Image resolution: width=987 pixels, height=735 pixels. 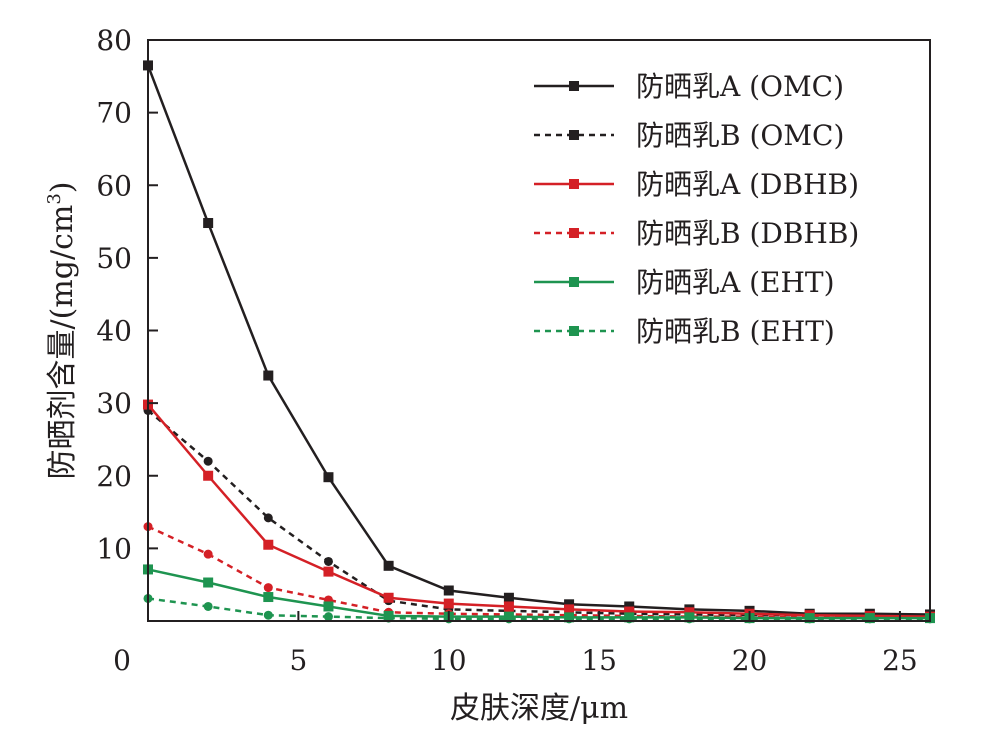 What do you see at coordinates (114, 476) in the screenshot?
I see `y-tick-label: 20` at bounding box center [114, 476].